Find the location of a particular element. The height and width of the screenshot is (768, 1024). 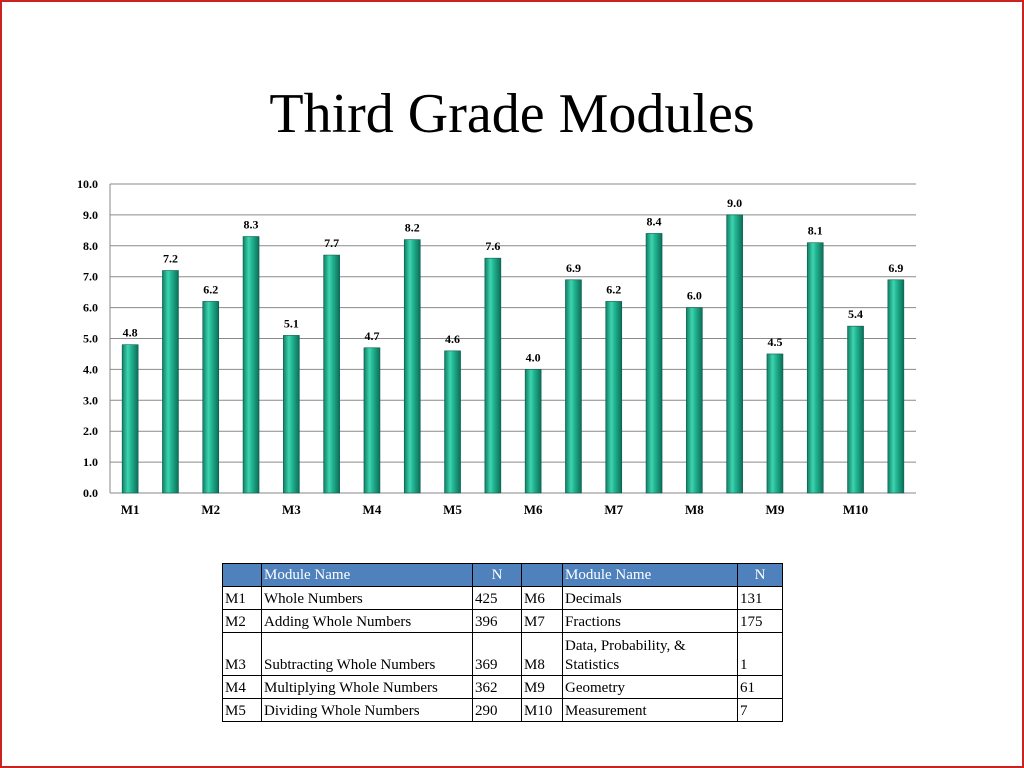

table-cell: 369 is located at coordinates (497, 654).